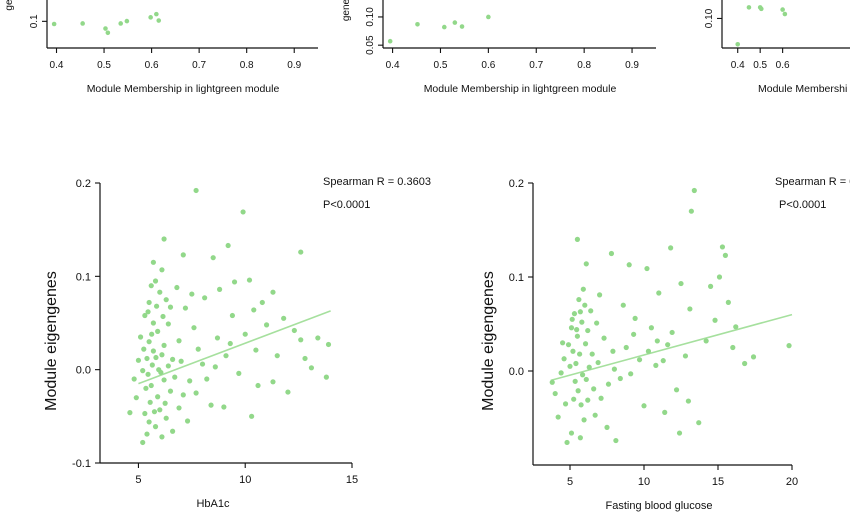 Image resolution: width=850 pixels, height=514 pixels. I want to click on panel-hba1c-y-tick-label: 0.0, so click(83, 371).